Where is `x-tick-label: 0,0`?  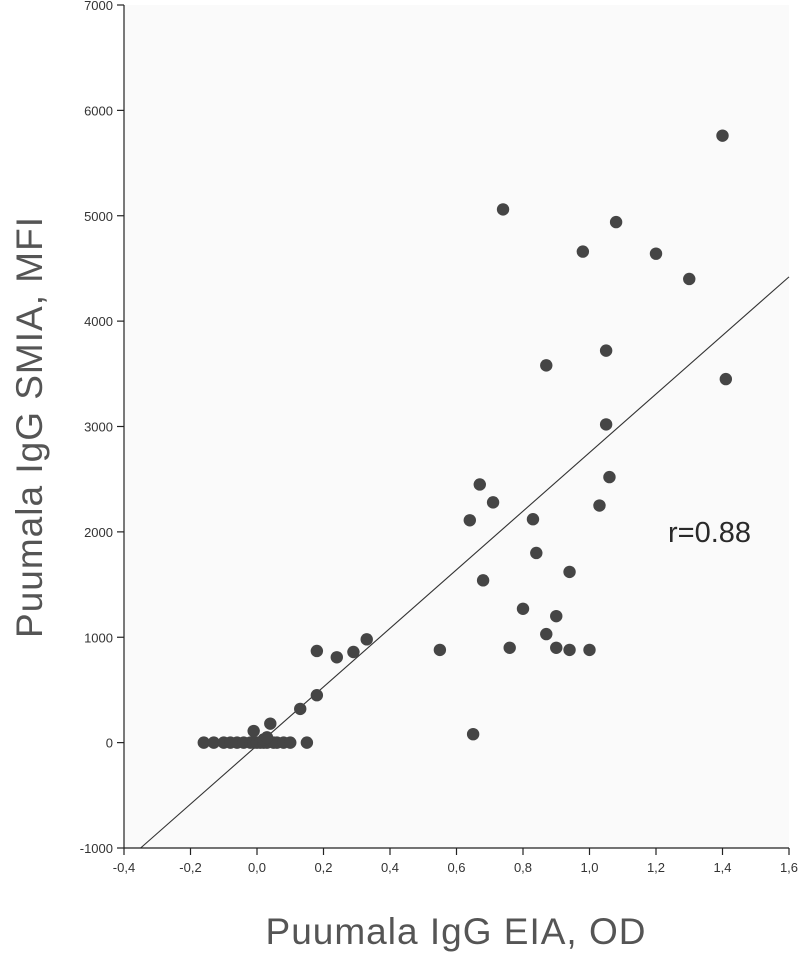
x-tick-label: 0,0 is located at coordinates (257, 867).